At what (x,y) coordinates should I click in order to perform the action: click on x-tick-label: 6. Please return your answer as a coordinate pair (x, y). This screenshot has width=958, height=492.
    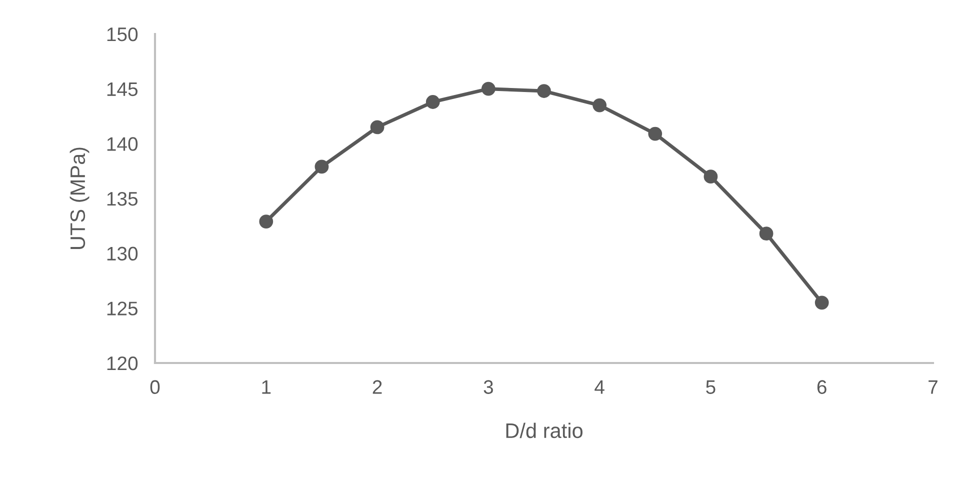
    Looking at the image, I should click on (821, 387).